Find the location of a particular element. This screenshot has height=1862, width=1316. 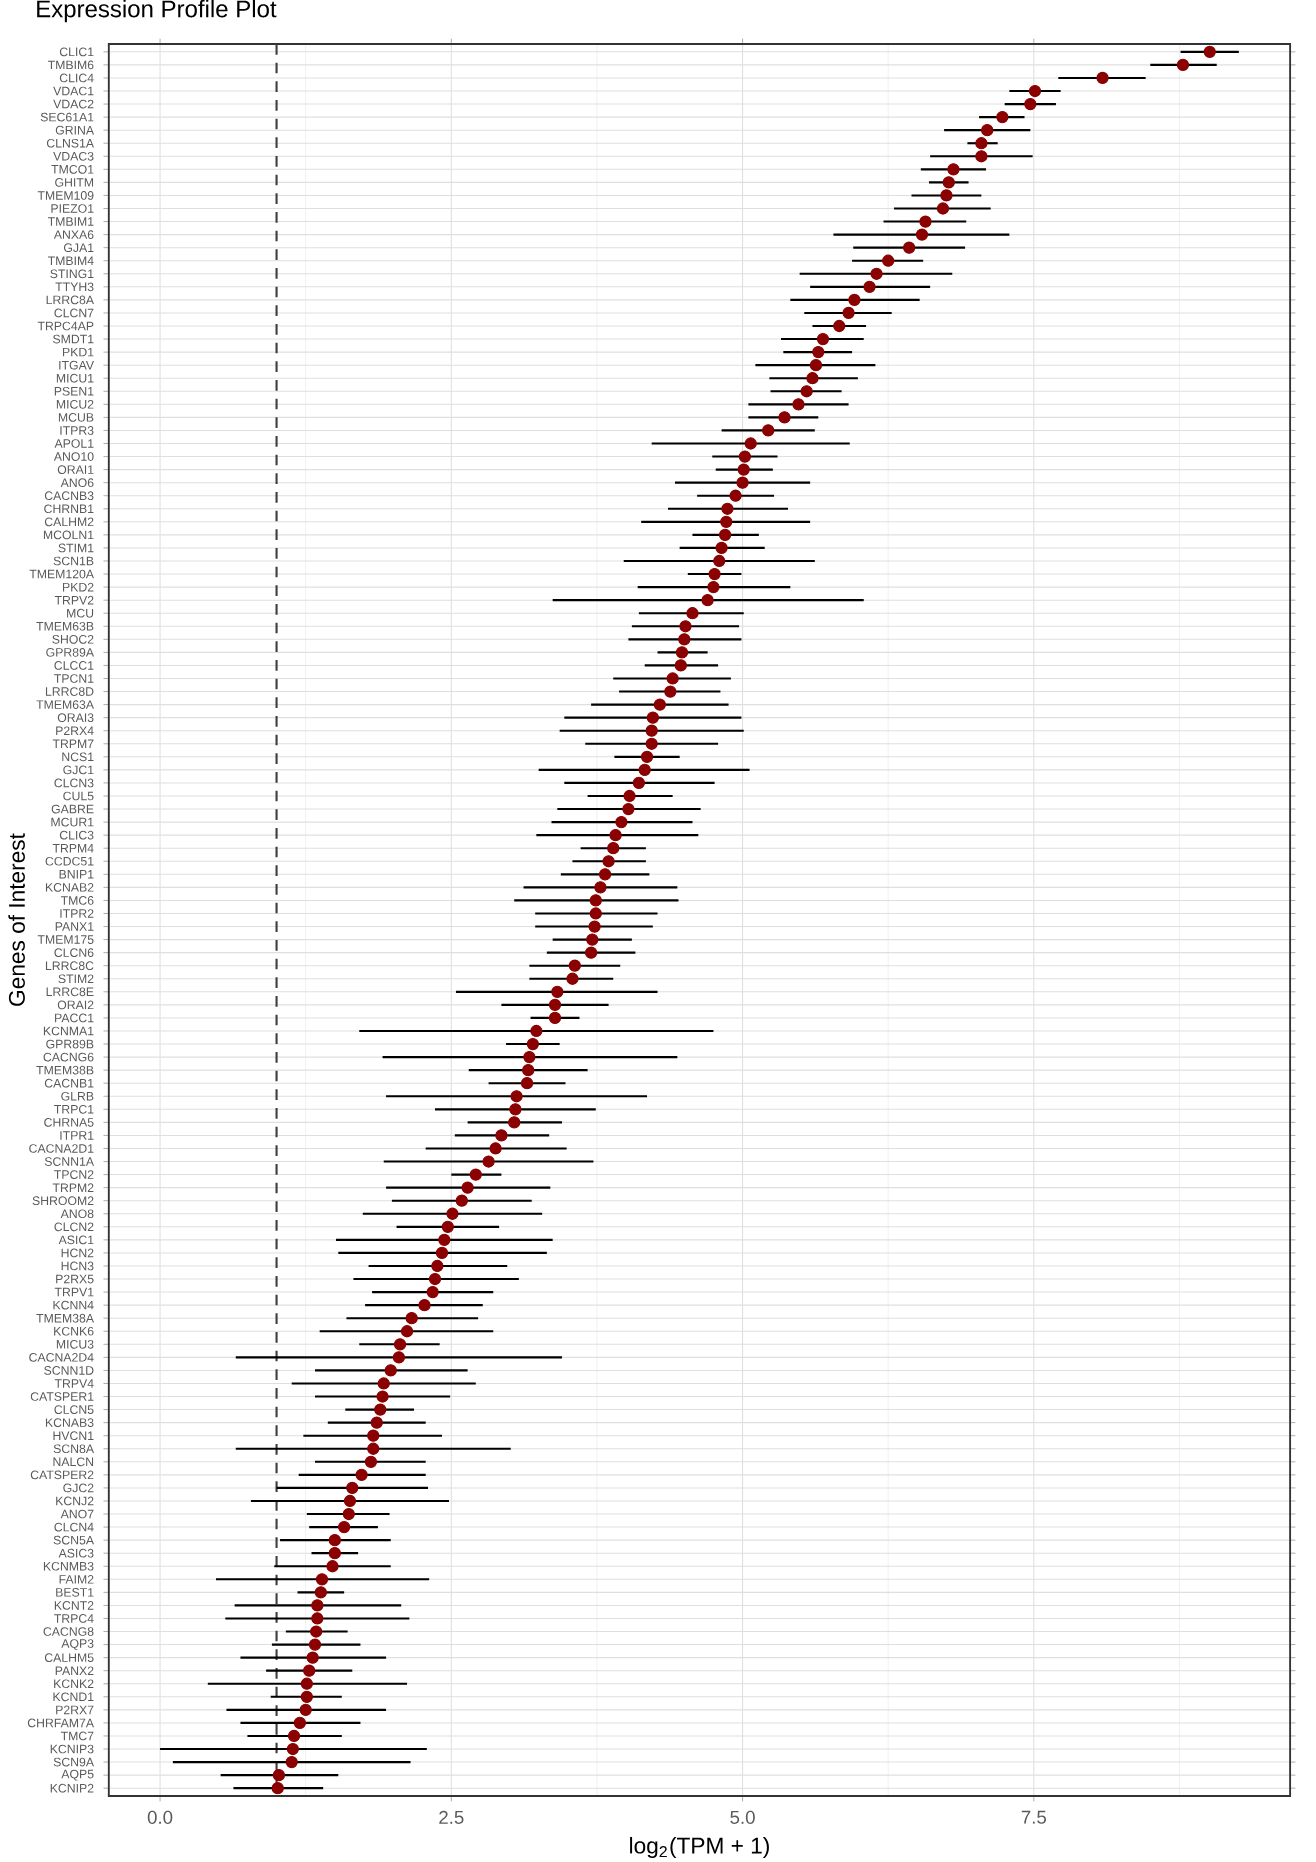

x-axis-title: log$_{2}$(TPM + 1) is located at coordinates (699, 1847).